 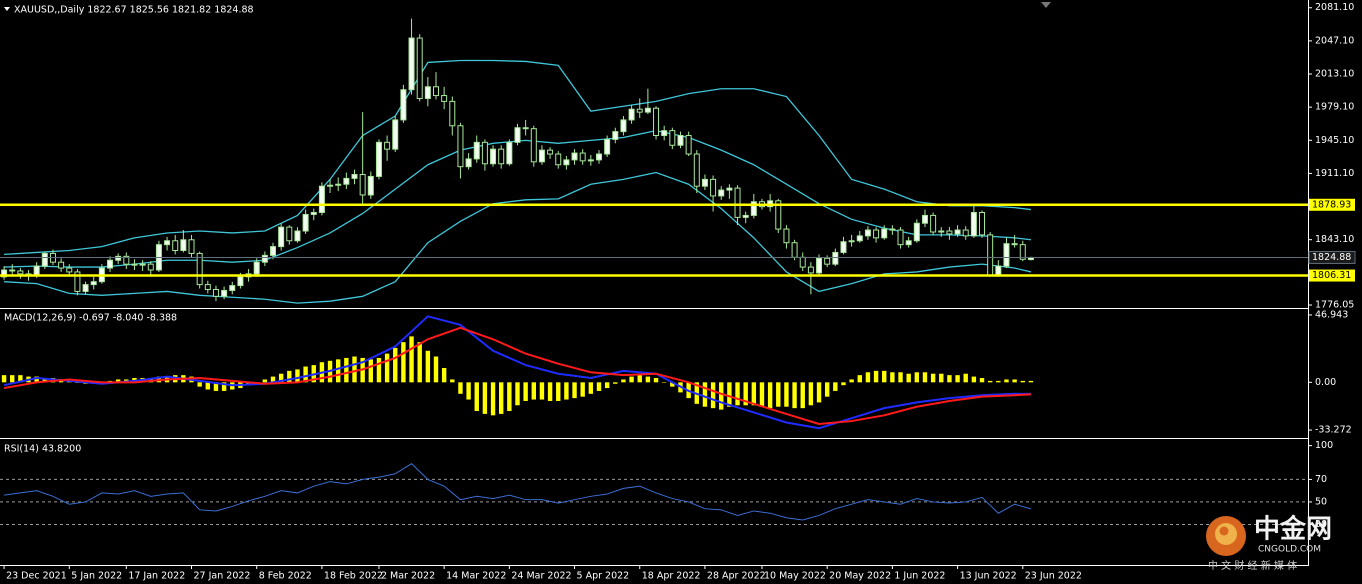 What do you see at coordinates (736, 576) in the screenshot?
I see `x-tick-label: 28 Apr 2022` at bounding box center [736, 576].